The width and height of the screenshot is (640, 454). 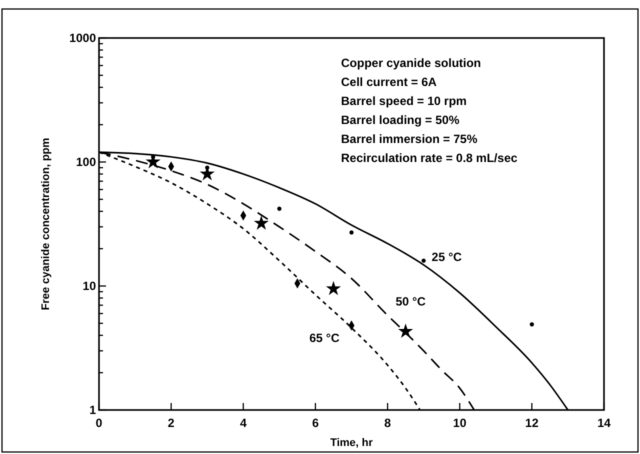 I want to click on y-axis-title: Free cyanide concentration, ppm, so click(x=46, y=224).